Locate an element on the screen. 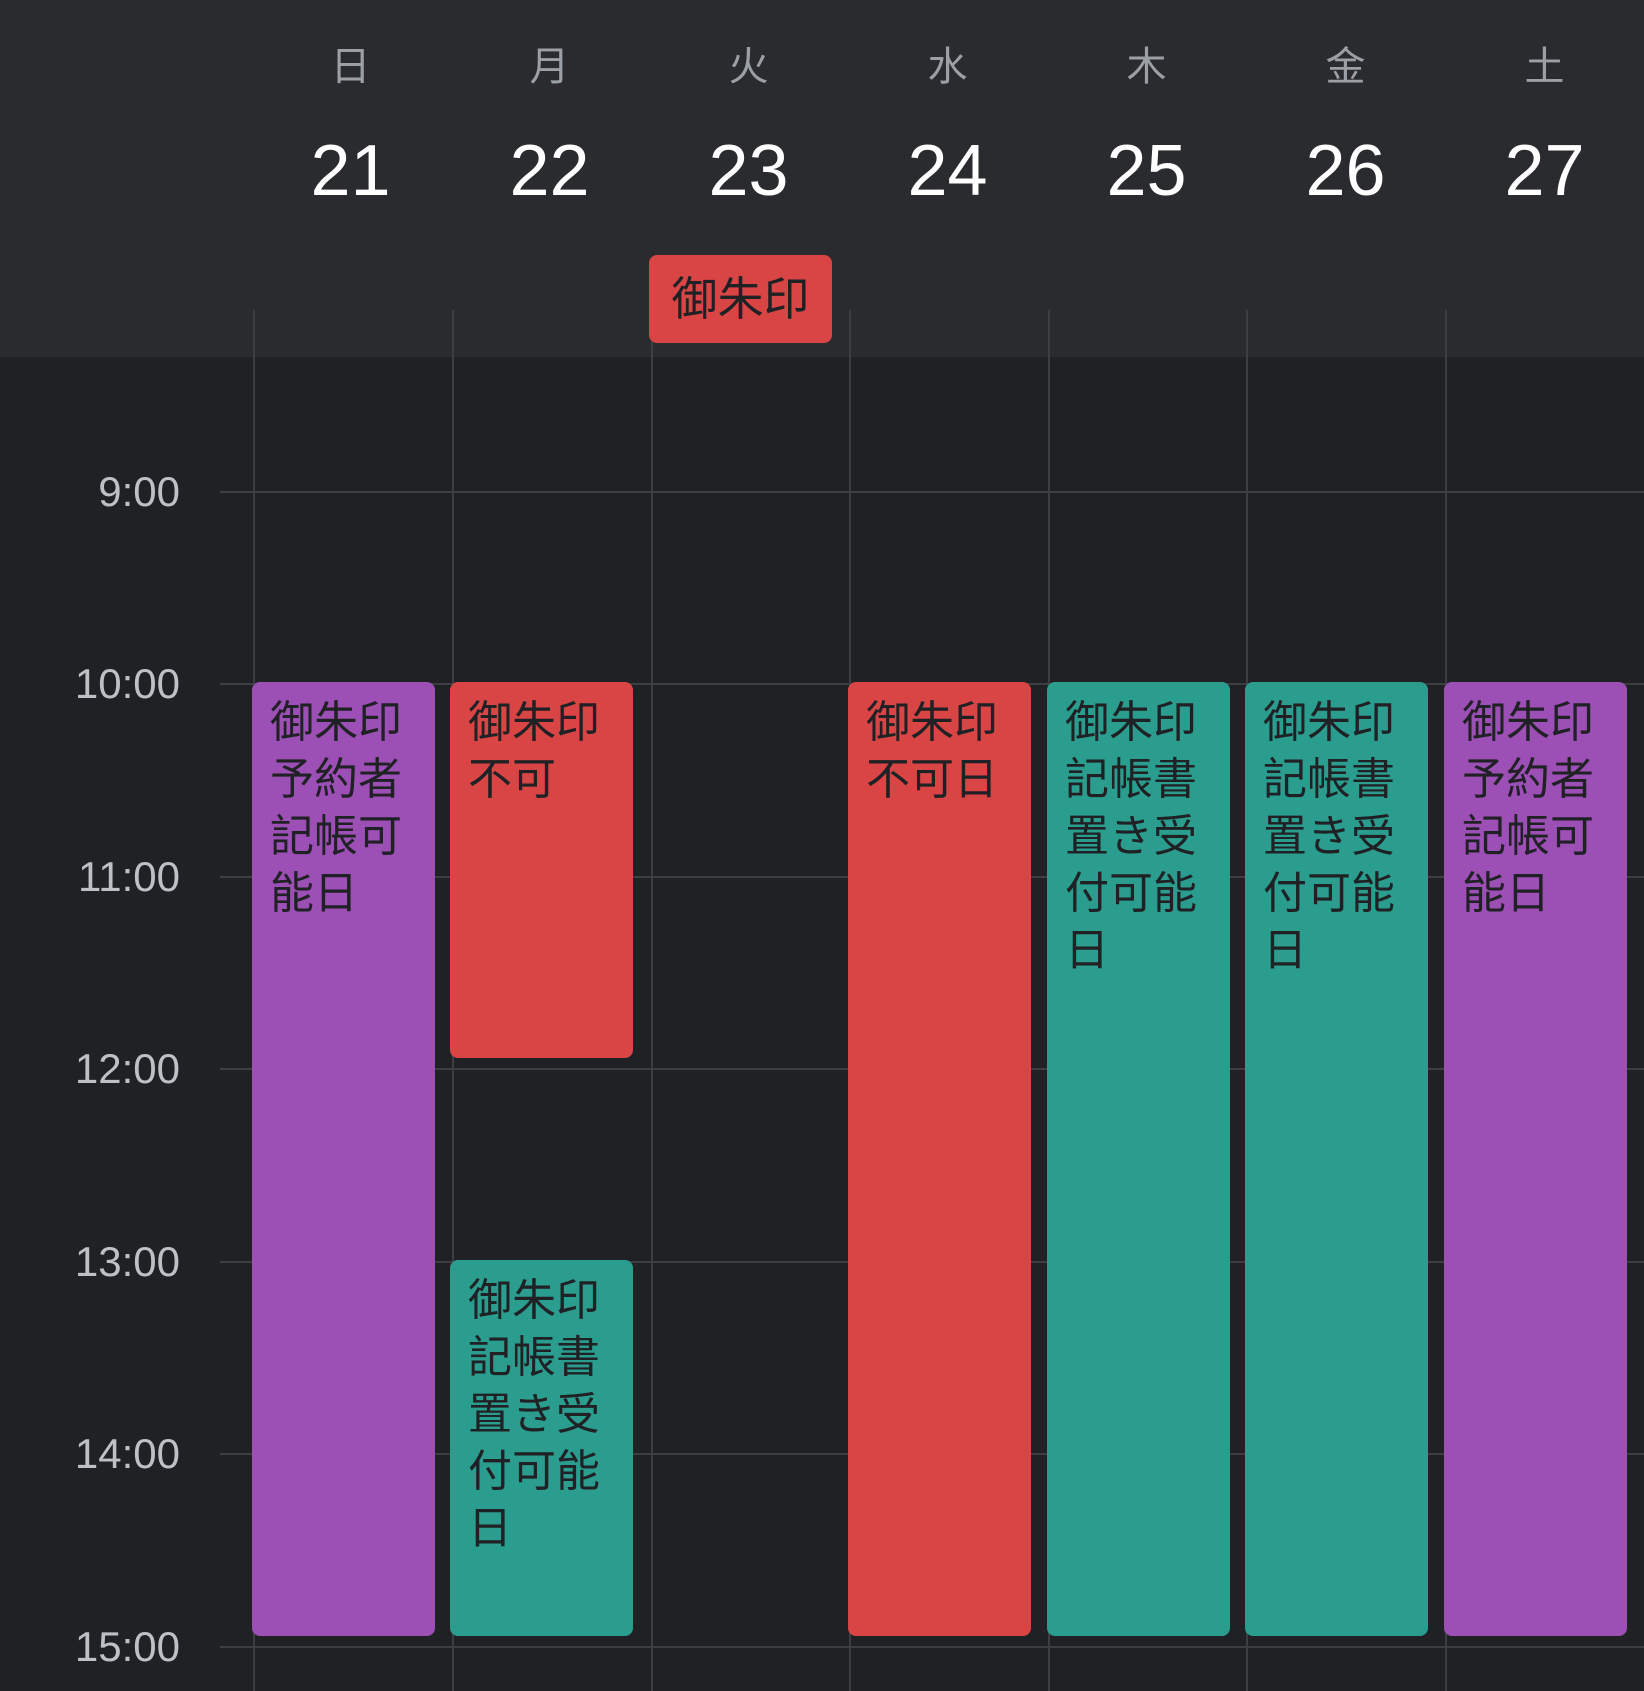 The width and height of the screenshot is (1644, 1691). day-column-header: 月 22 is located at coordinates (549, 178).